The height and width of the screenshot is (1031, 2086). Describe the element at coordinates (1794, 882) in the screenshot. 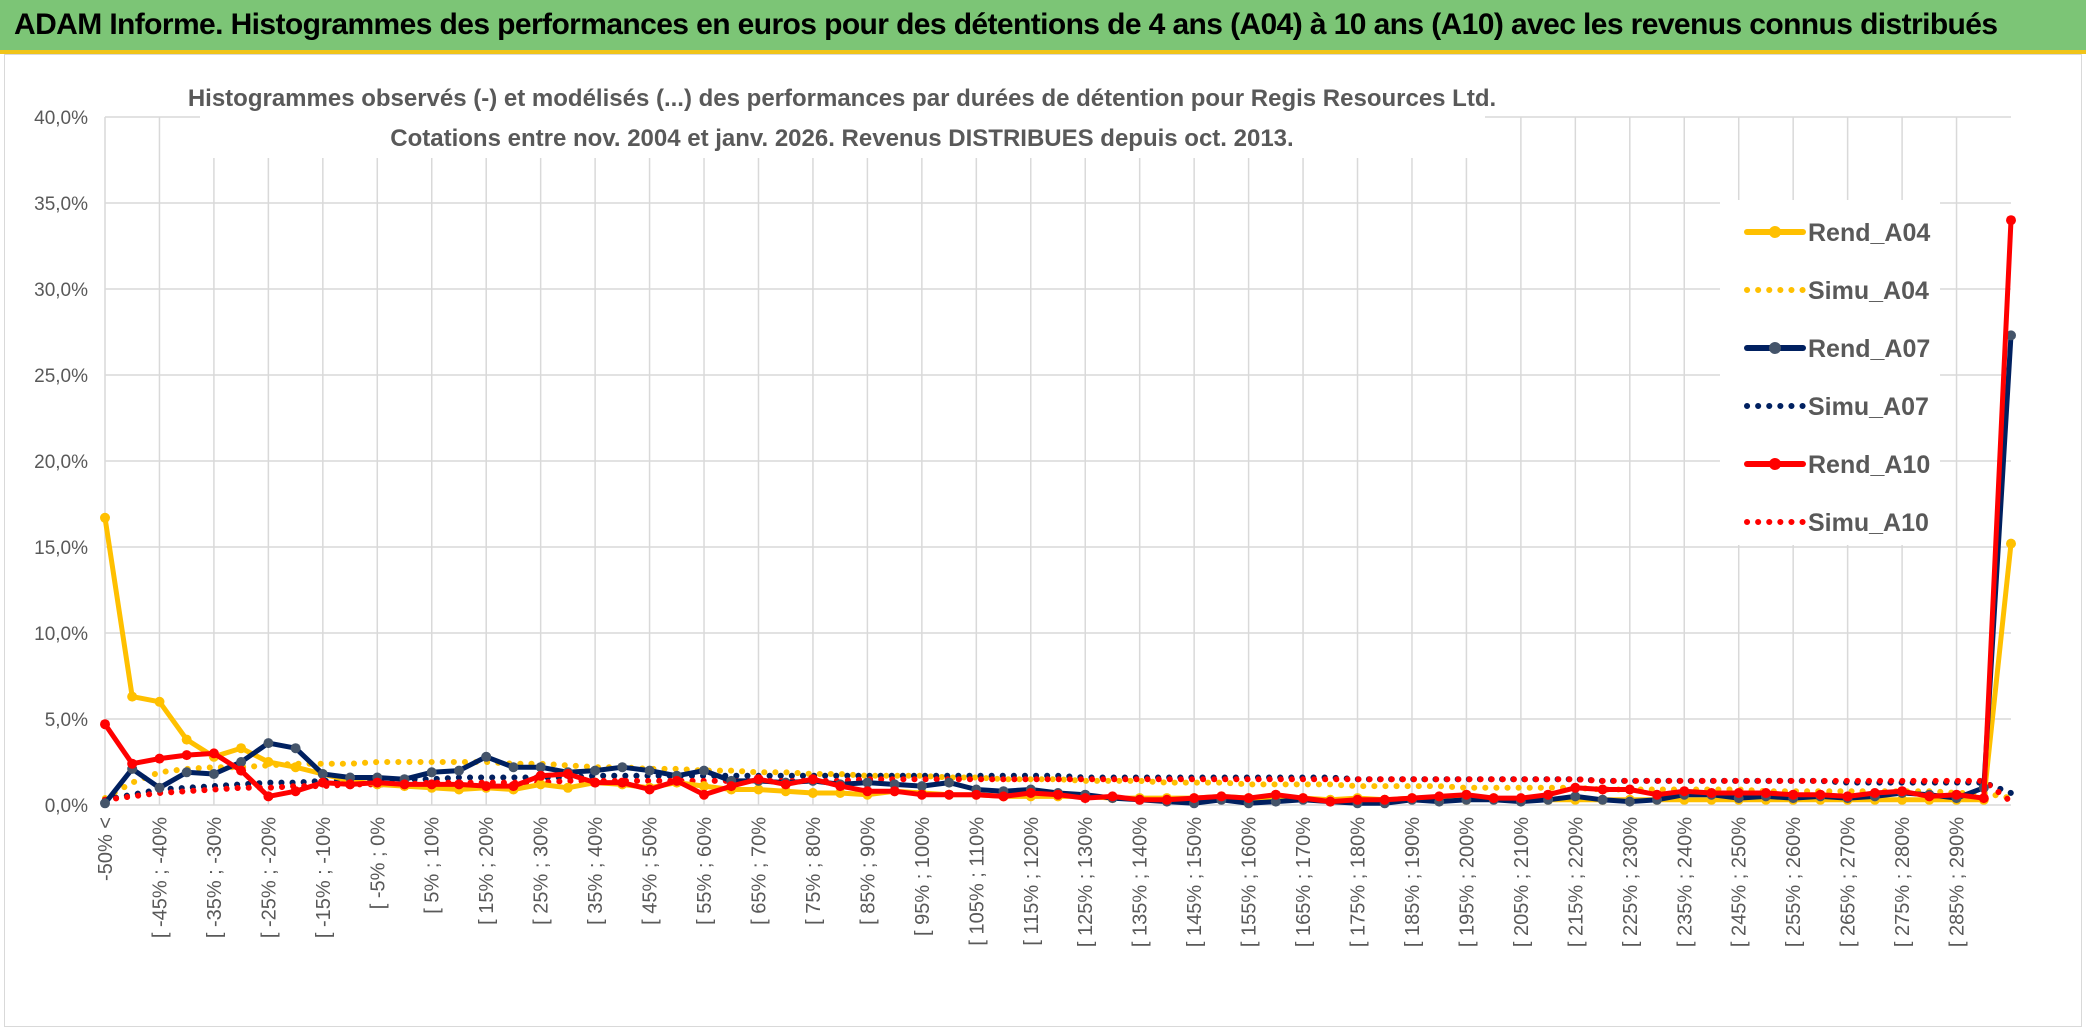

I see `x-tick-label: [ 255% ; 260%` at that location.